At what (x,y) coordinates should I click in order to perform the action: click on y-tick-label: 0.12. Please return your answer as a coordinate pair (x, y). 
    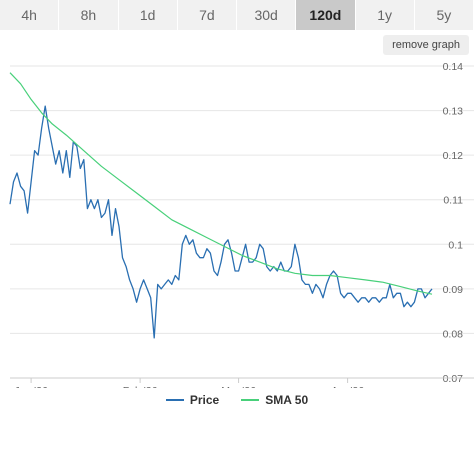
    Looking at the image, I should click on (453, 156).